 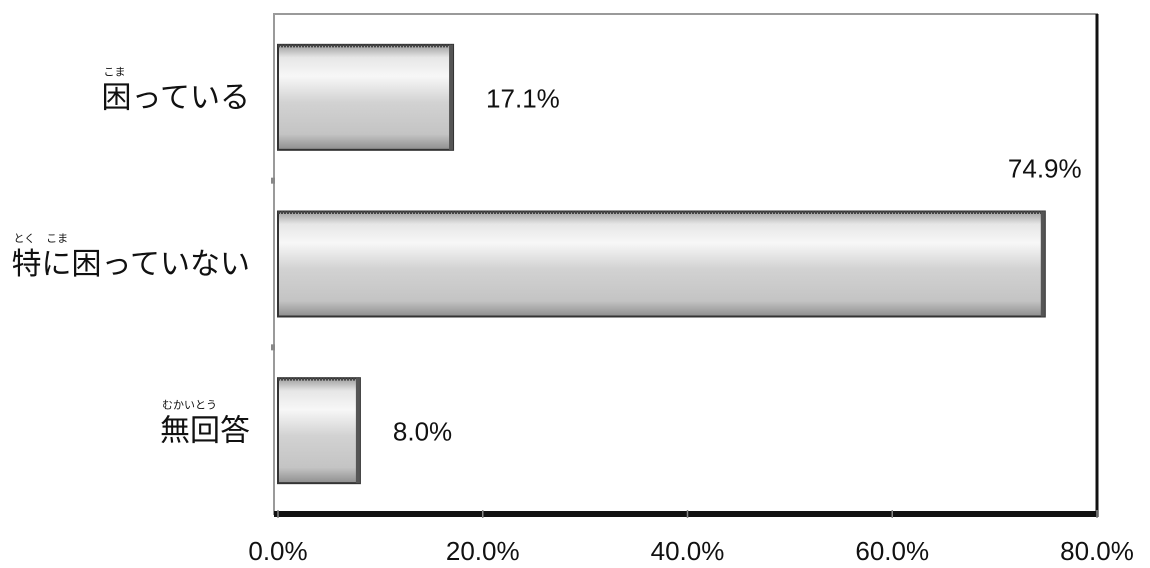 What do you see at coordinates (483, 551) in the screenshot?
I see `x-tick-label: 20.0%` at bounding box center [483, 551].